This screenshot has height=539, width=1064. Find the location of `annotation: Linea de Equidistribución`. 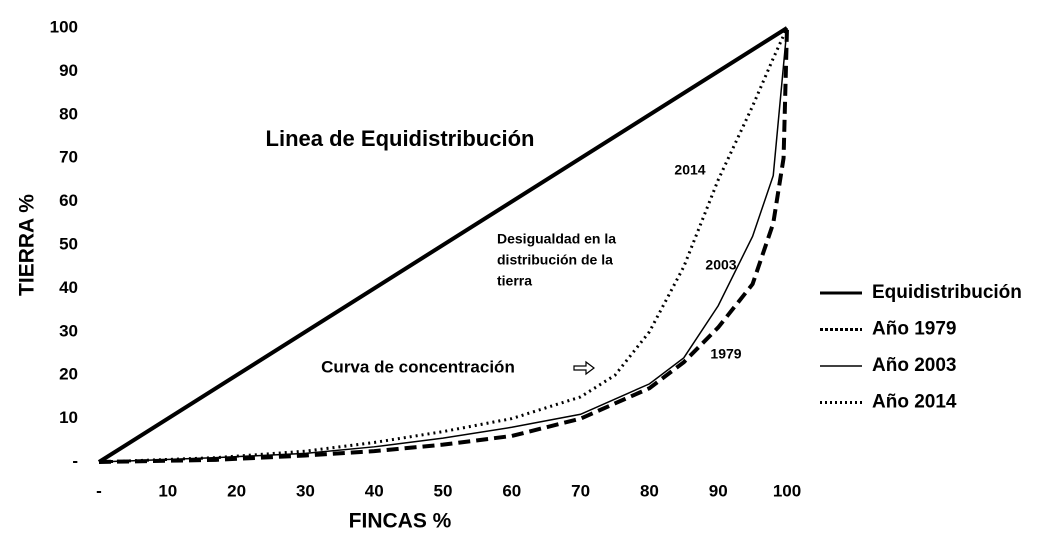

annotation: Linea de Equidistribución is located at coordinates (400, 138).